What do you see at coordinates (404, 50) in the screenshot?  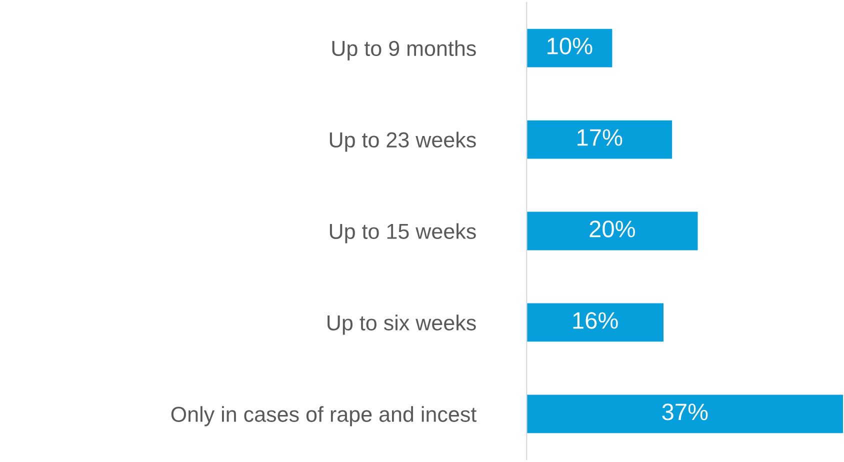 I see `y-tick-label: Up to 9 months` at bounding box center [404, 50].